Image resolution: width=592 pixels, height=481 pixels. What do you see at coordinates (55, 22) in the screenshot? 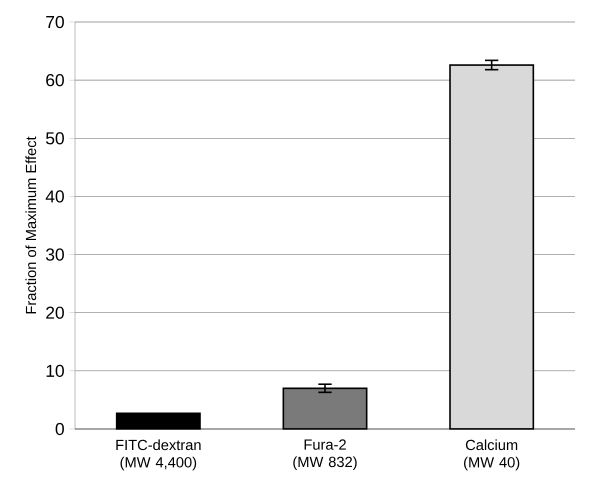
I see `y-tick-label: 70` at bounding box center [55, 22].